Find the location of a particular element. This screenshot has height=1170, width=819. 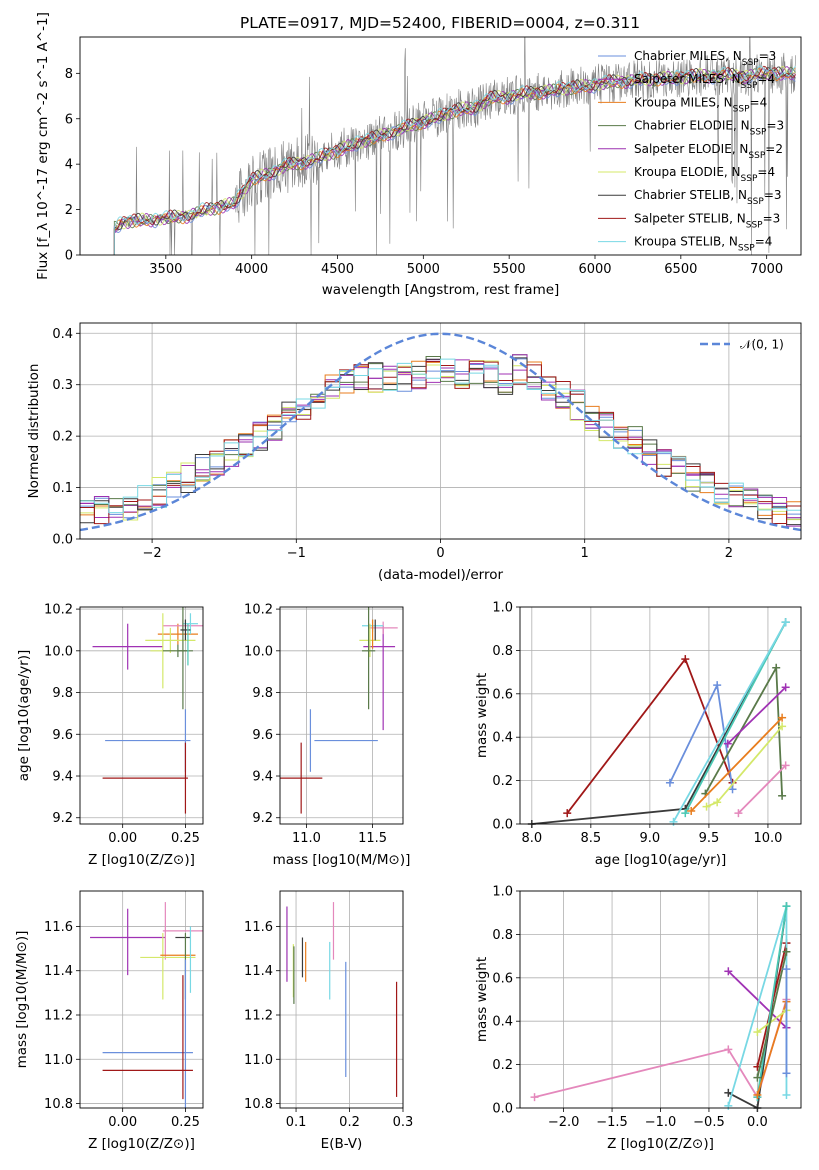

mass_weight_vs_age-ytick-label: 0.8 is located at coordinates (502, 651).